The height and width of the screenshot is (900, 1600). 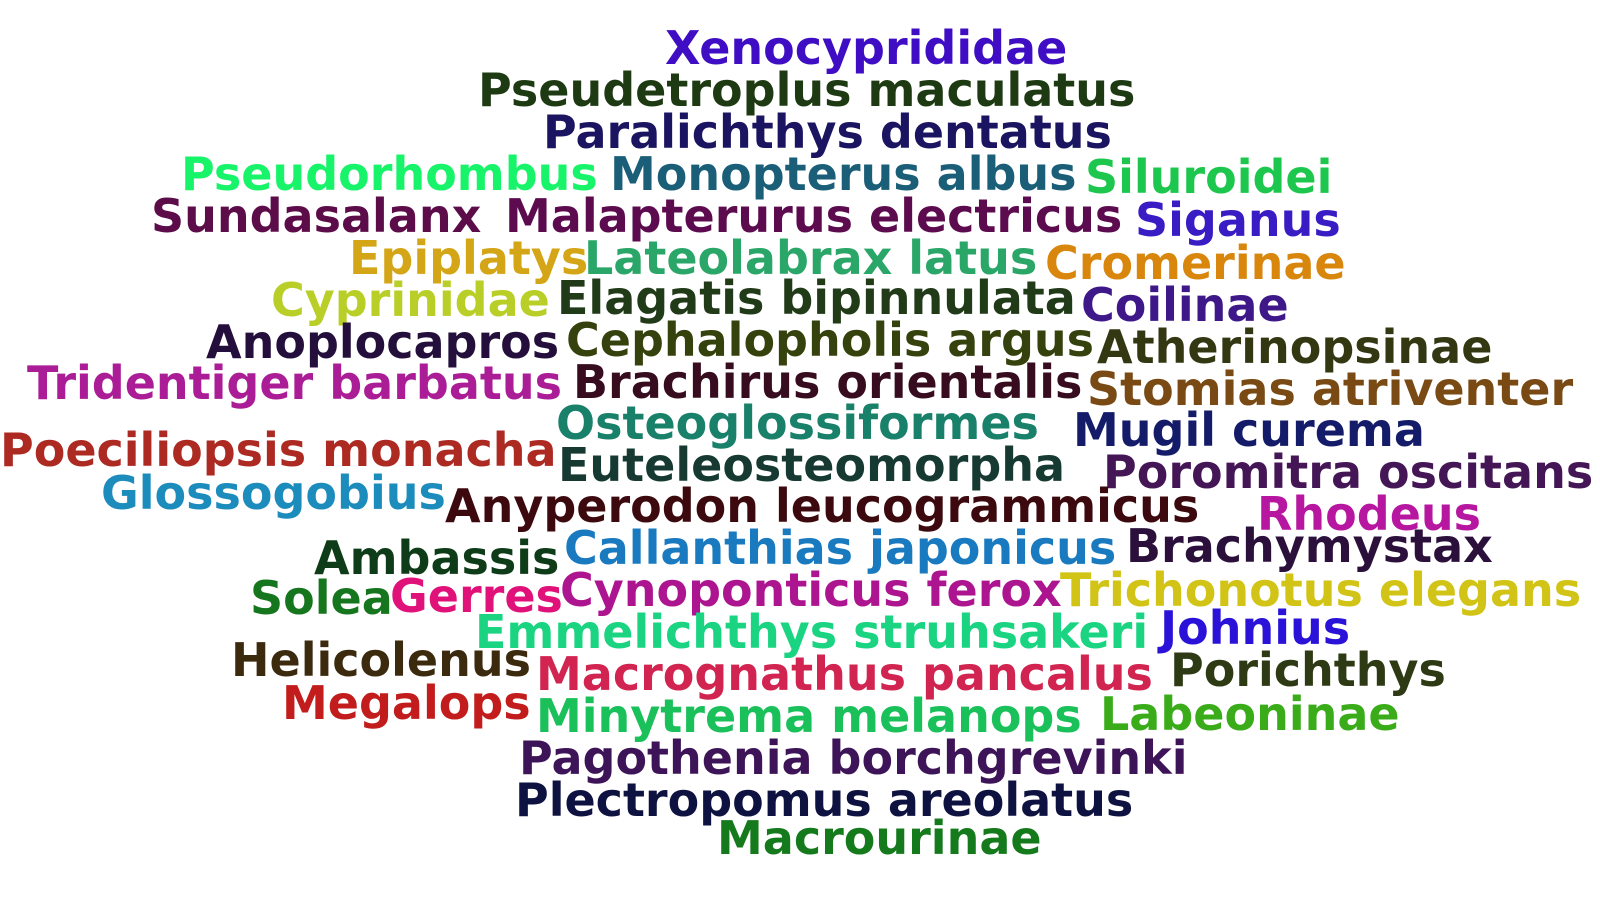 What do you see at coordinates (811, 590) in the screenshot?
I see `word: Cynoponticus ferox` at bounding box center [811, 590].